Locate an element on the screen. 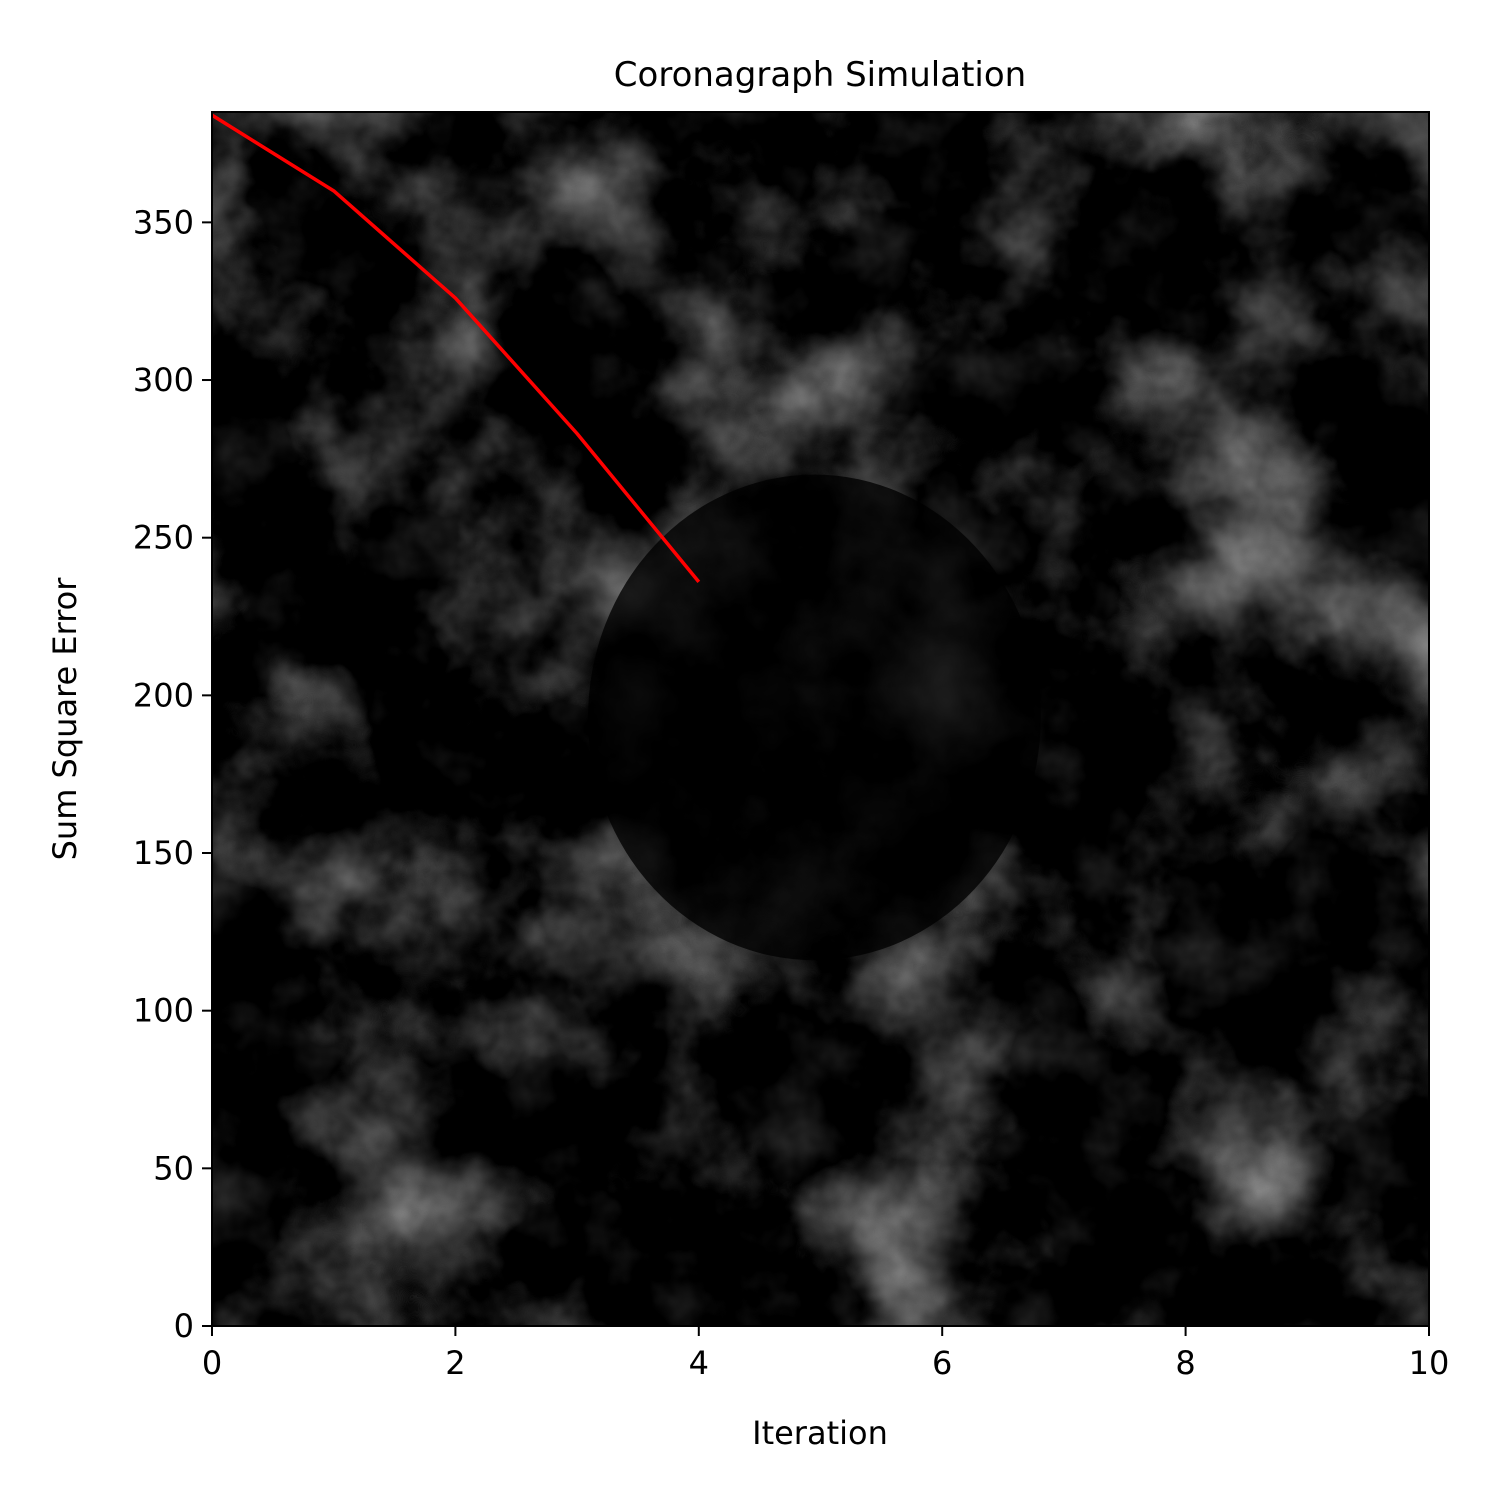  y-tick-label: 100 is located at coordinates (163, 1011).